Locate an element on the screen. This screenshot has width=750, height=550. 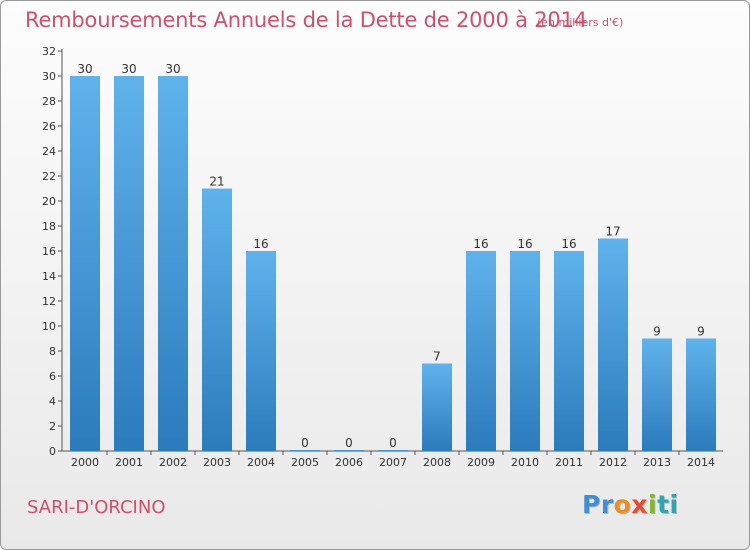
commune-name: SARI-D'ORCINO is located at coordinates (96, 507).